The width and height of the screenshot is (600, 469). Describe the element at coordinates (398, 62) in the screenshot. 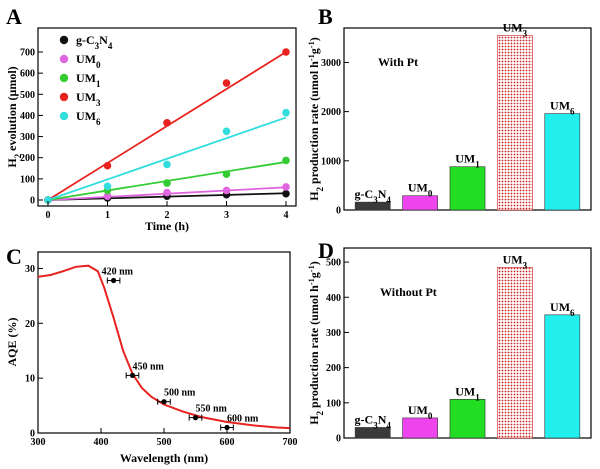

I see `panel-b-condition: With Pt` at that location.